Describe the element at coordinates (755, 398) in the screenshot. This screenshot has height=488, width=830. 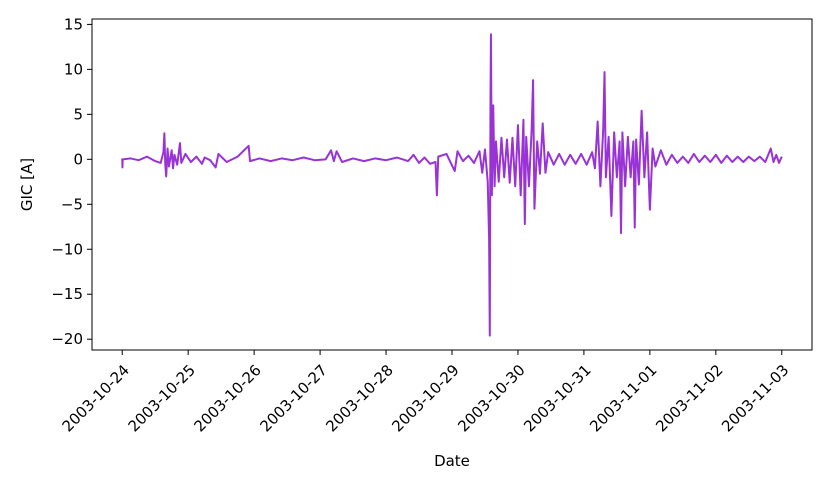
I see `x-tick-label: 2003-11-03` at that location.